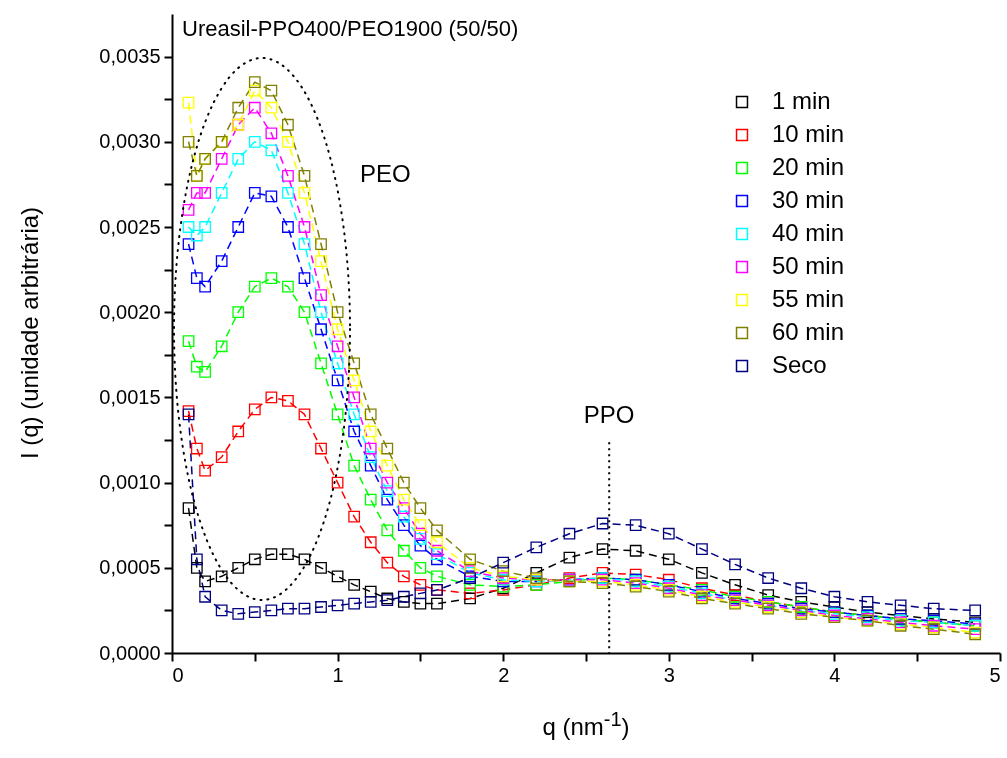 The width and height of the screenshot is (1007, 758). Describe the element at coordinates (130, 482) in the screenshot. I see `y-tick-label: 0,0010` at that location.